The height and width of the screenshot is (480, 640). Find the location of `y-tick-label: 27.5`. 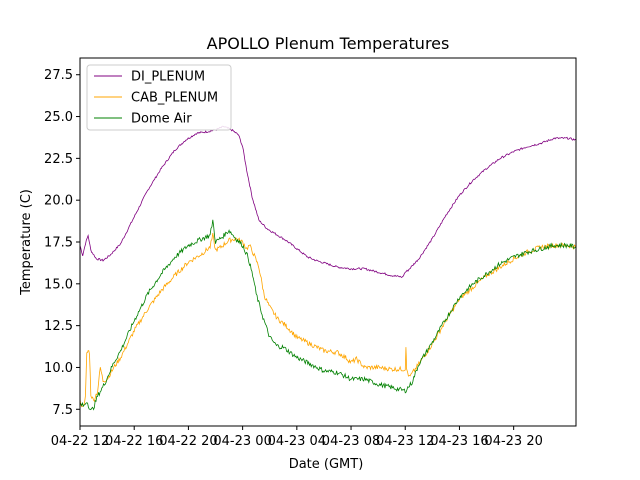

y-tick-label: 27.5 is located at coordinates (58, 75).